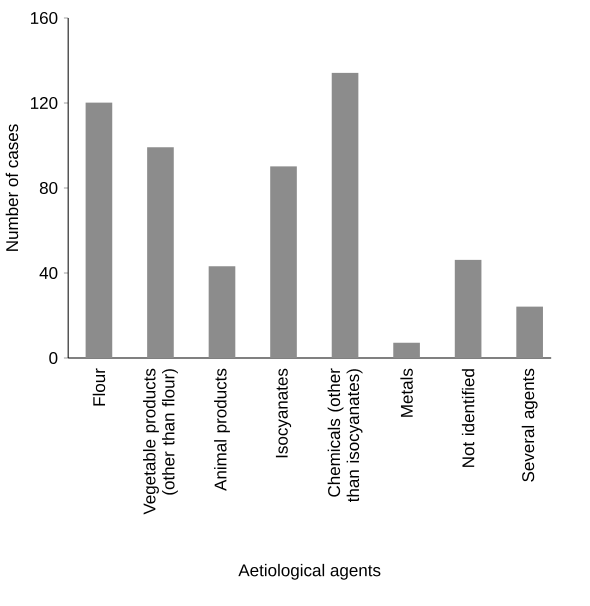 The image size is (590, 606). Describe the element at coordinates (160, 441) in the screenshot. I see `x-tick-label: Vegetable products (other than flour)` at that location.